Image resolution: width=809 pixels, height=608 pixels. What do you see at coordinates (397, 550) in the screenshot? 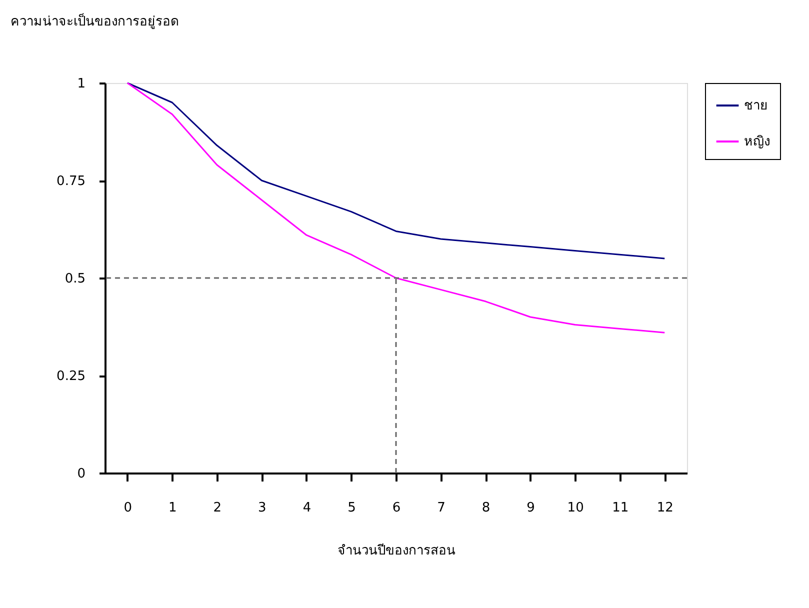
I see `x-axis-title: จำนวนปีของการสอน` at bounding box center [397, 550].